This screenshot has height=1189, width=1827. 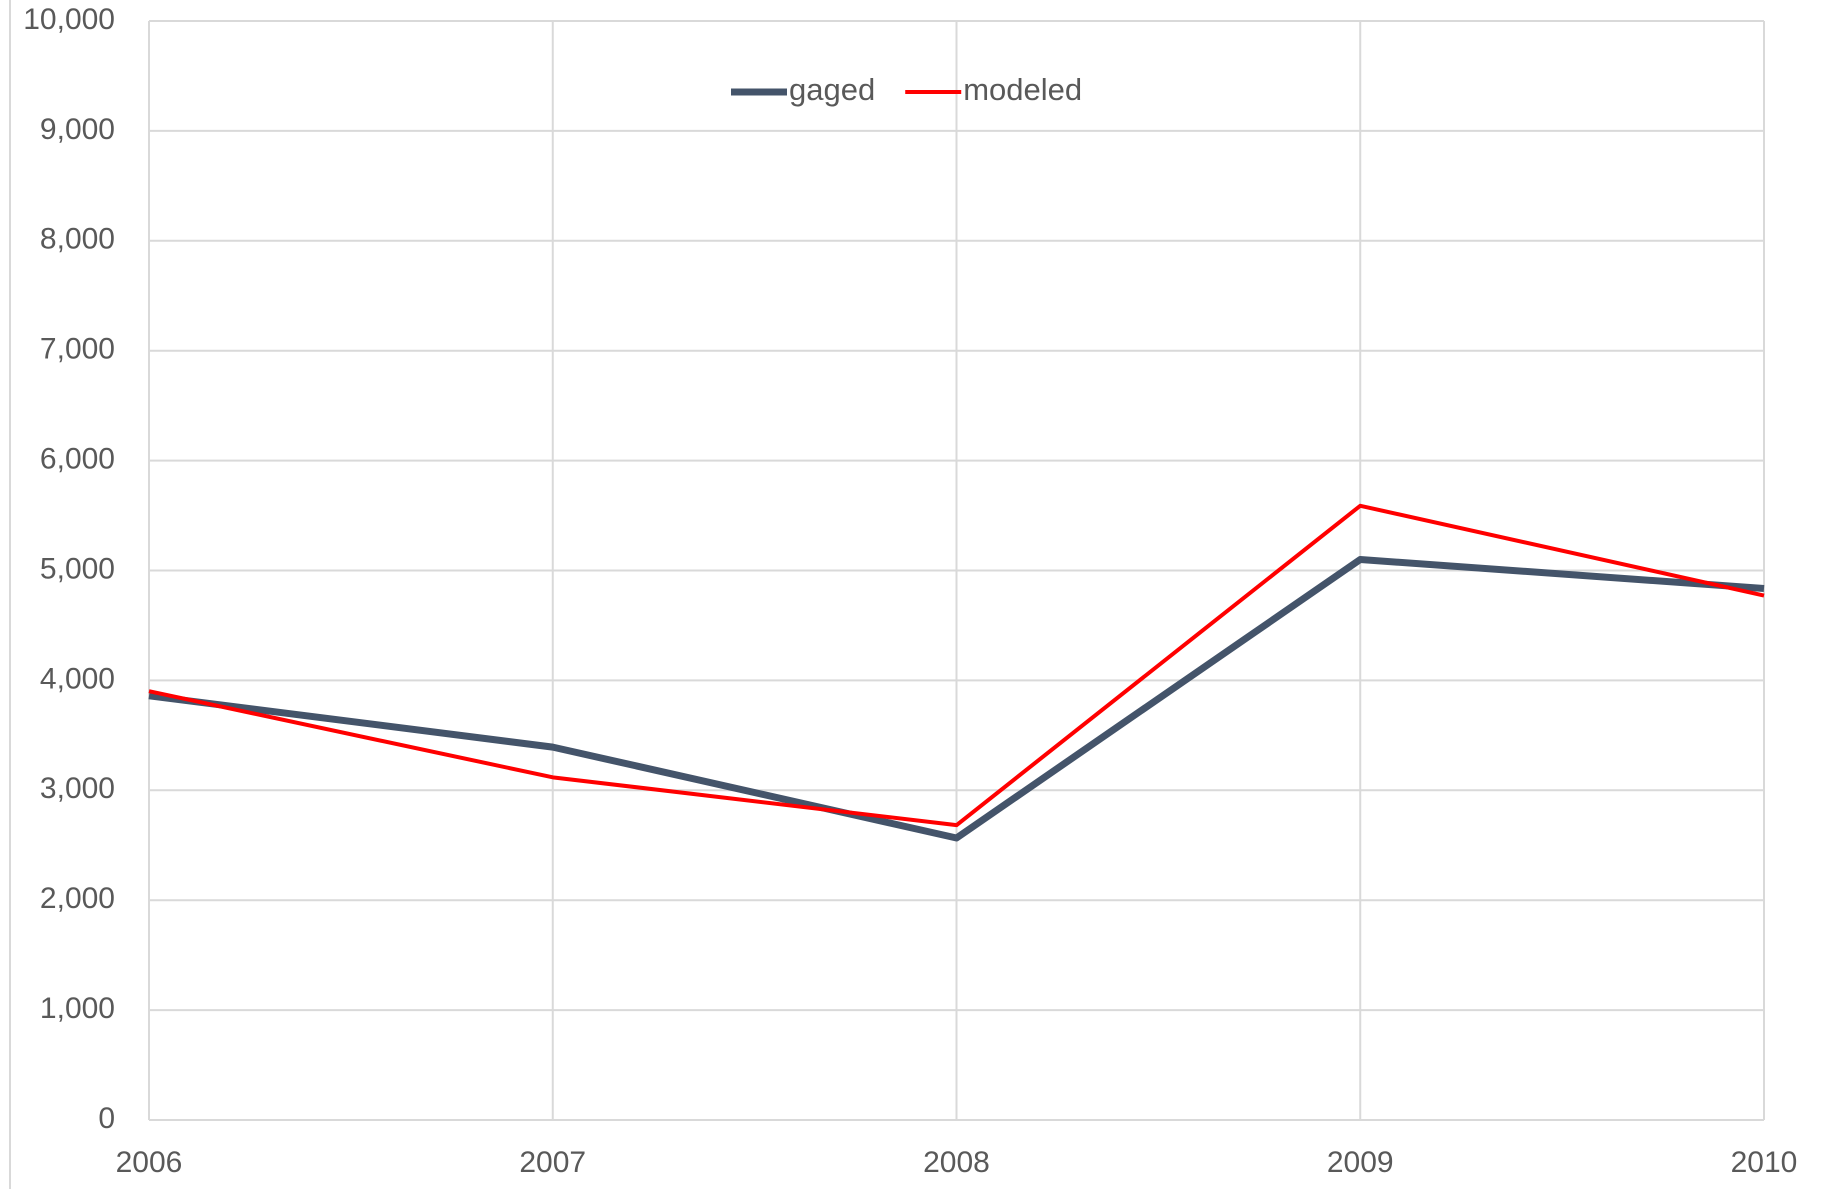 I want to click on y-tick-label: 4,000, so click(x=77, y=678).